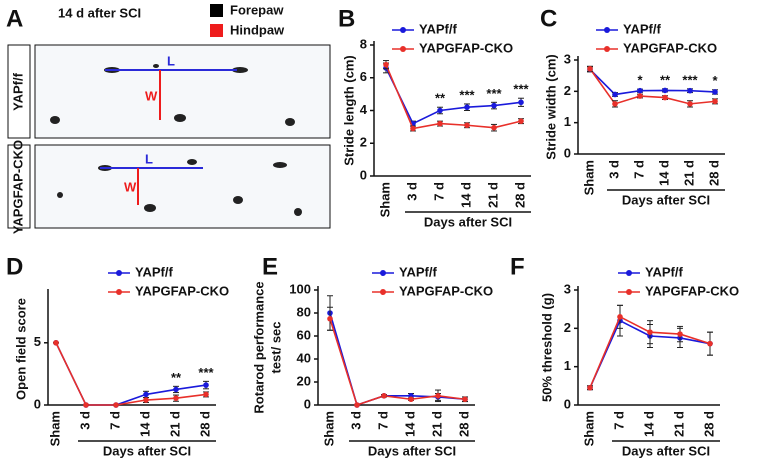 This screenshot has height=472, width=766. Describe the element at coordinates (151, 95) in the screenshot. I see `width-label: W` at that location.